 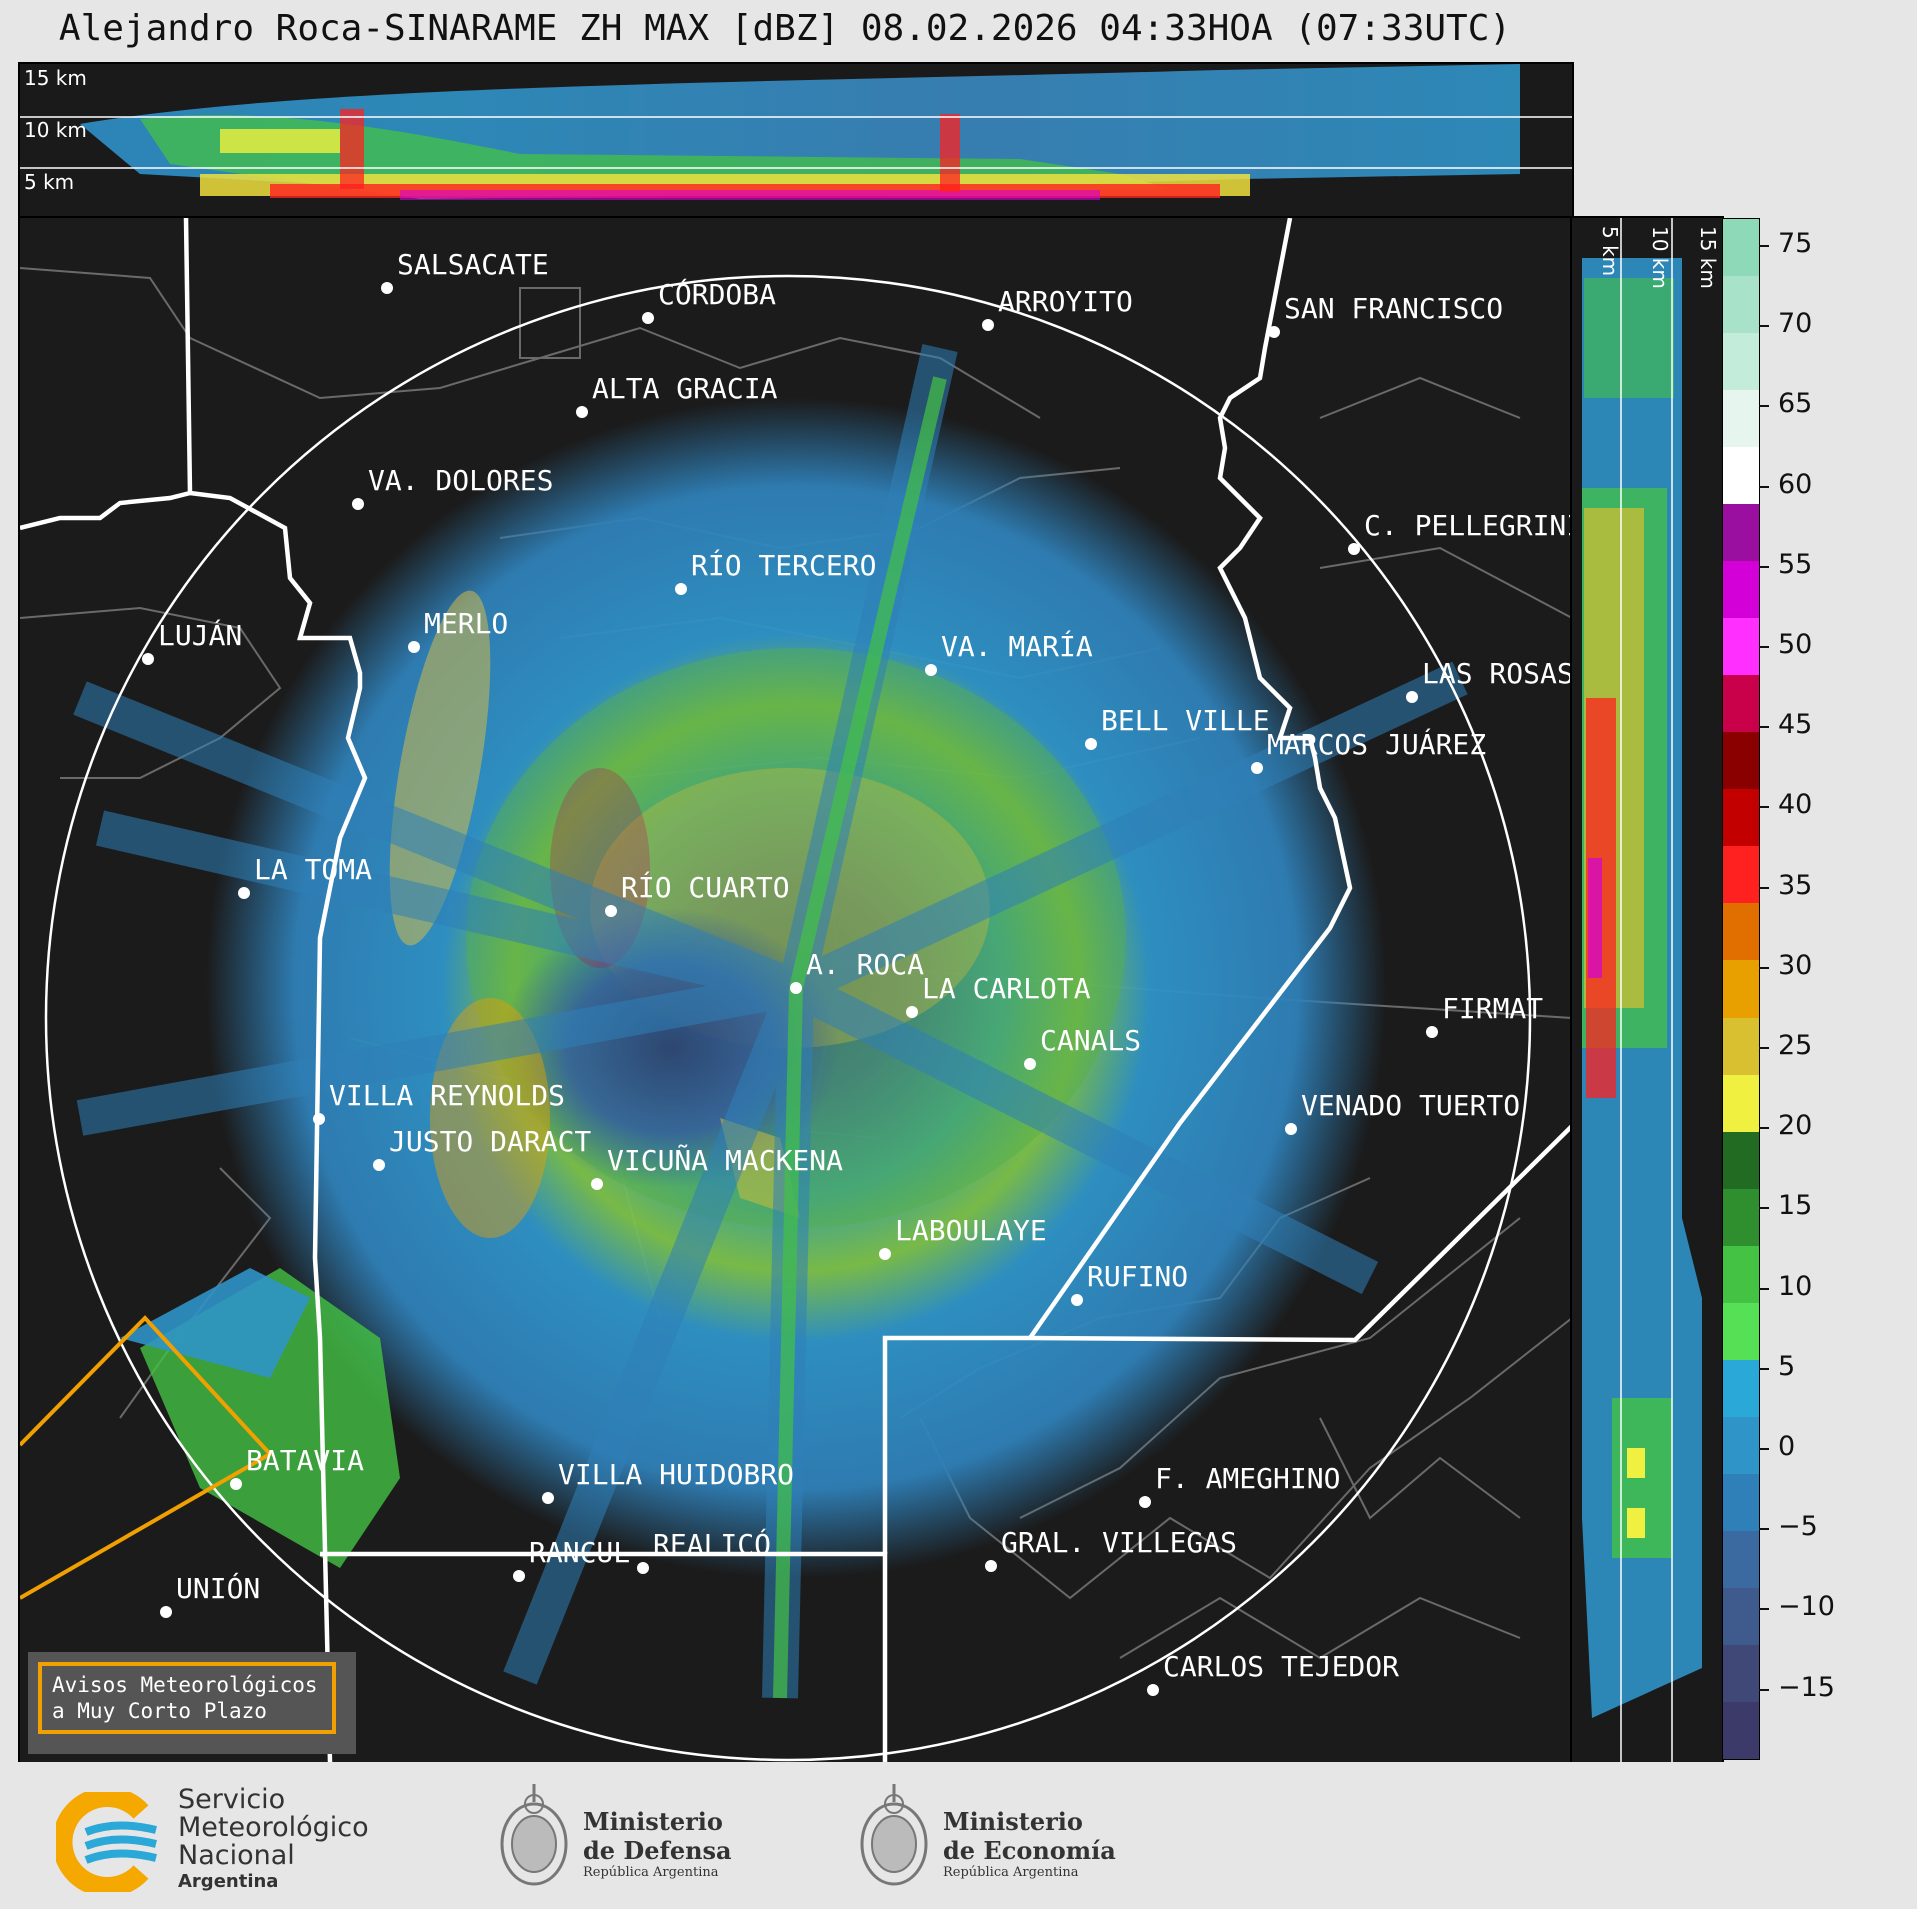 I want to click on city-label: C. PELLEGRINI, so click(x=1469, y=525).